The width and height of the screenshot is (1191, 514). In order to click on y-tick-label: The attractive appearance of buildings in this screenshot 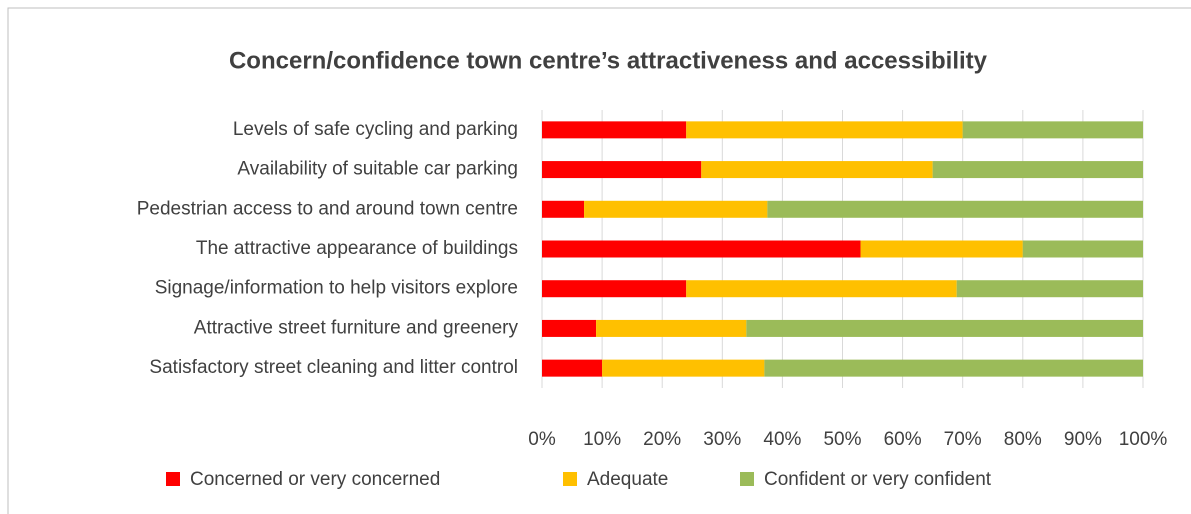, I will do `click(357, 248)`.